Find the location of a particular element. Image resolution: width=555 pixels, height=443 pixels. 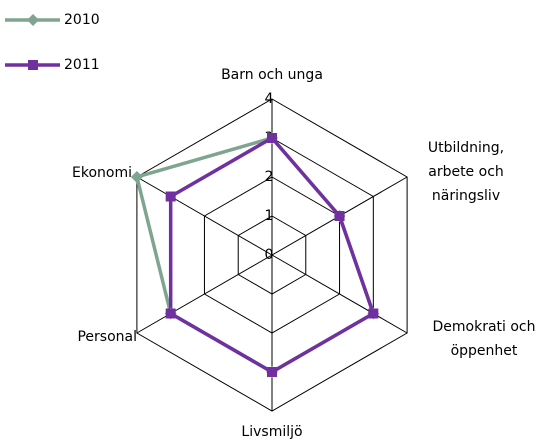

category-label: Personal is located at coordinates (107, 337).